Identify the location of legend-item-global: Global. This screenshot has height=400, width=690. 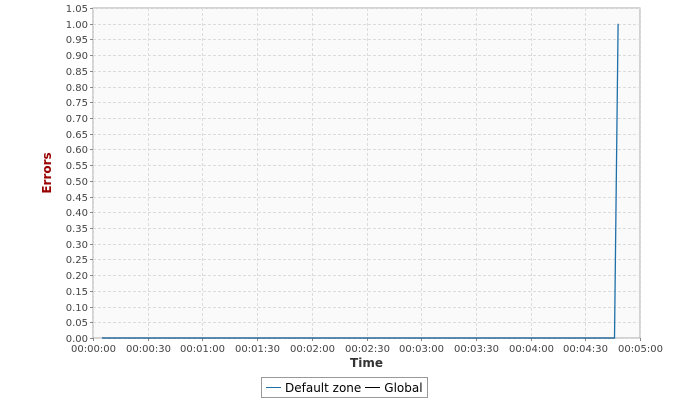
(394, 387).